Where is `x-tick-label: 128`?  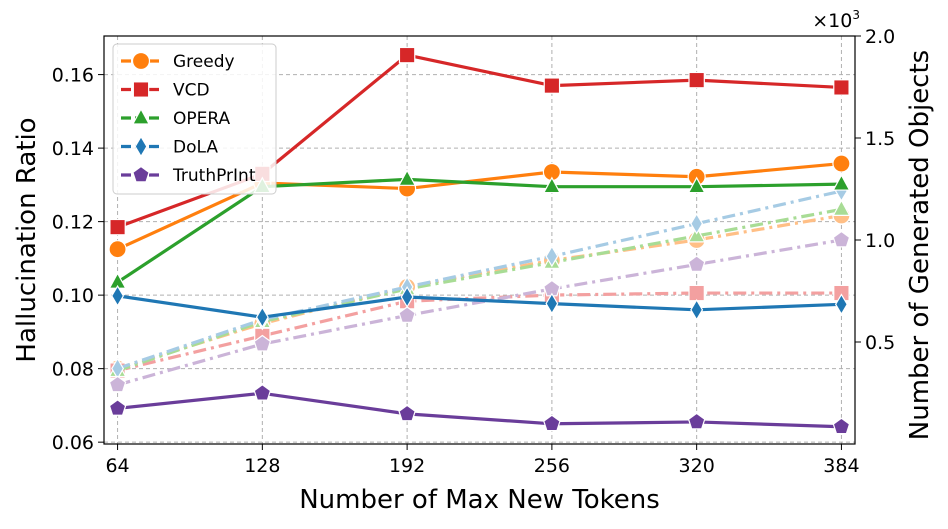 x-tick-label: 128 is located at coordinates (262, 466).